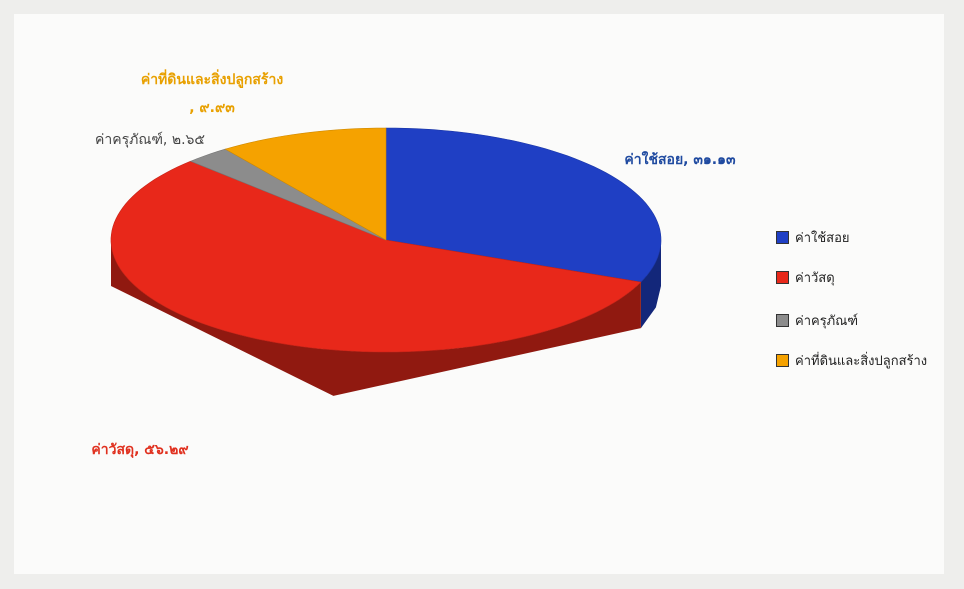 This screenshot has height=589, width=964. Describe the element at coordinates (861, 361) in the screenshot. I see `legend-label: ค่าที่ดินและสิ่งปลูกสร้าง` at that location.